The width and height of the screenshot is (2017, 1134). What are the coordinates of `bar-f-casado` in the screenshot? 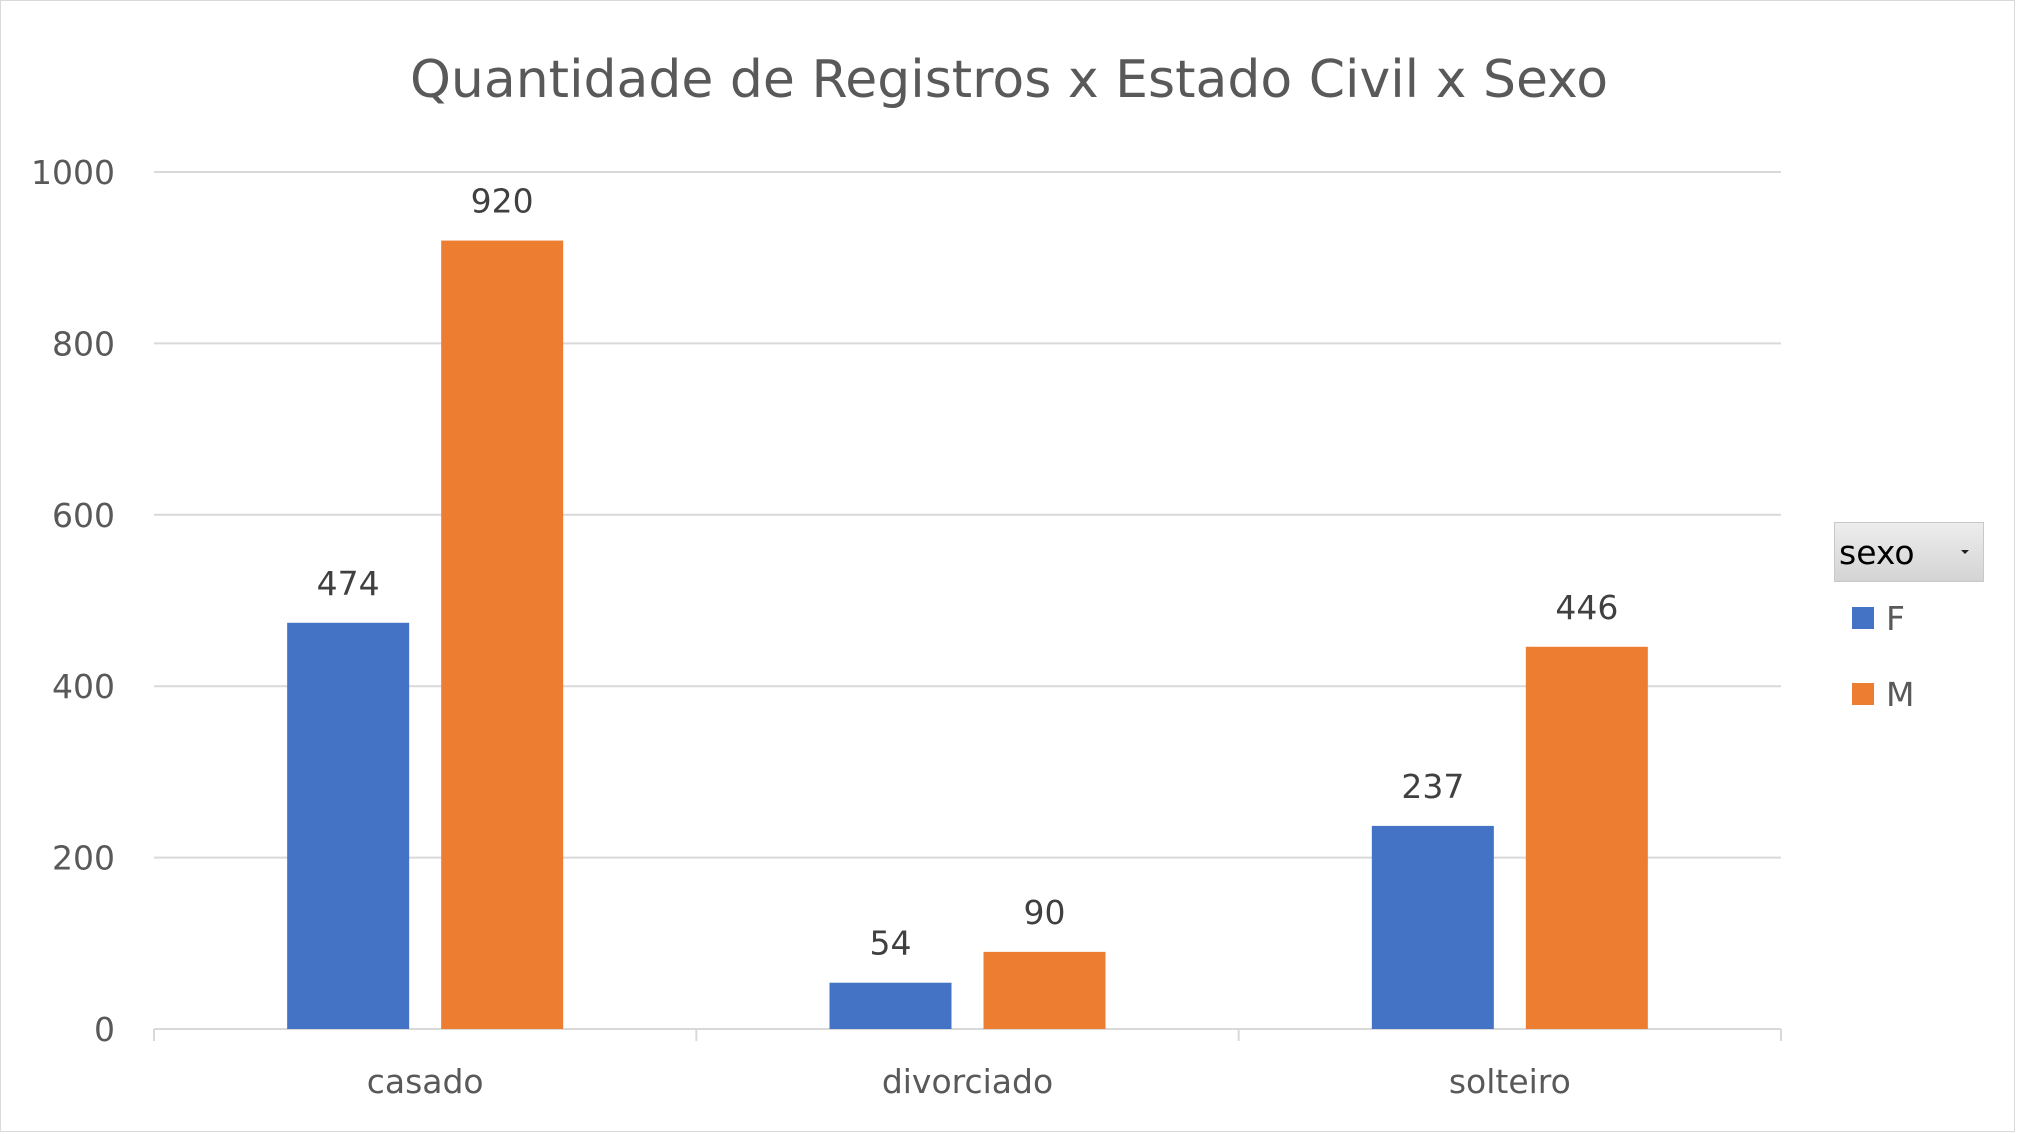 It's located at (348, 825).